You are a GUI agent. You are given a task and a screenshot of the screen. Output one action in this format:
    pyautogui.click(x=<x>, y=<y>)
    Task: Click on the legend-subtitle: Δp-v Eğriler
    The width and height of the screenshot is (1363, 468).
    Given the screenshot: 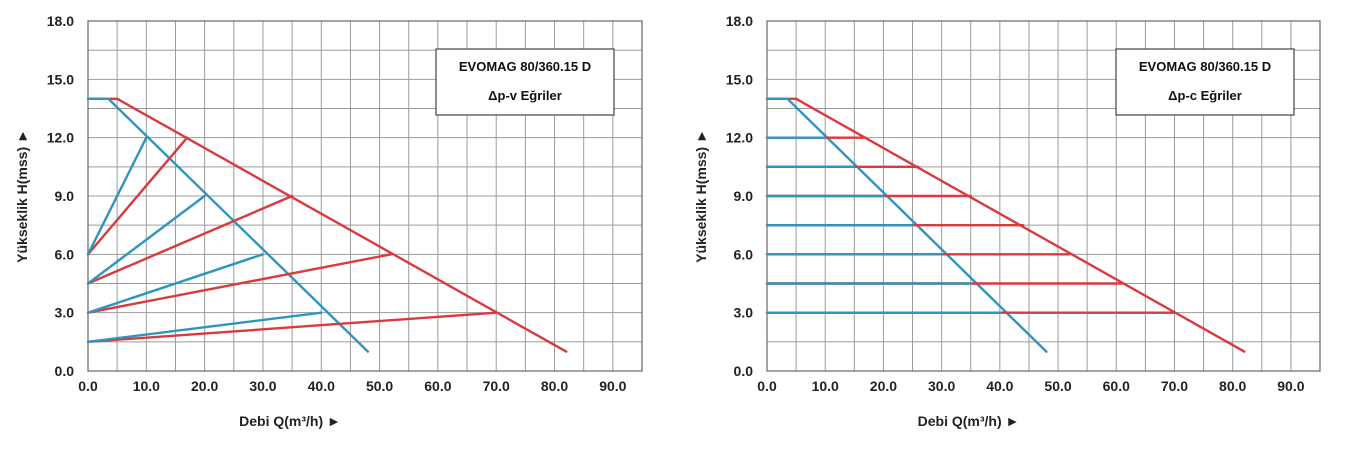 What is the action you would take?
    pyautogui.click(x=525, y=95)
    